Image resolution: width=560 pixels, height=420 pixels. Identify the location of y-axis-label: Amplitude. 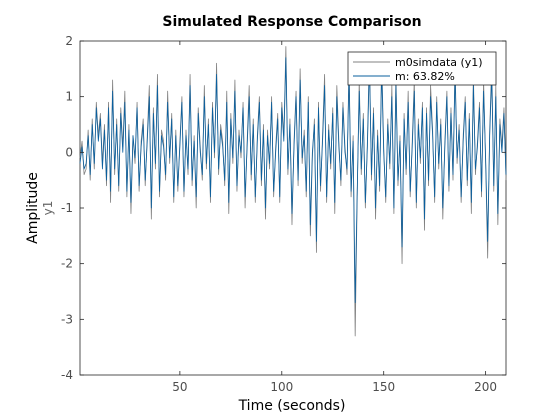
(33, 208).